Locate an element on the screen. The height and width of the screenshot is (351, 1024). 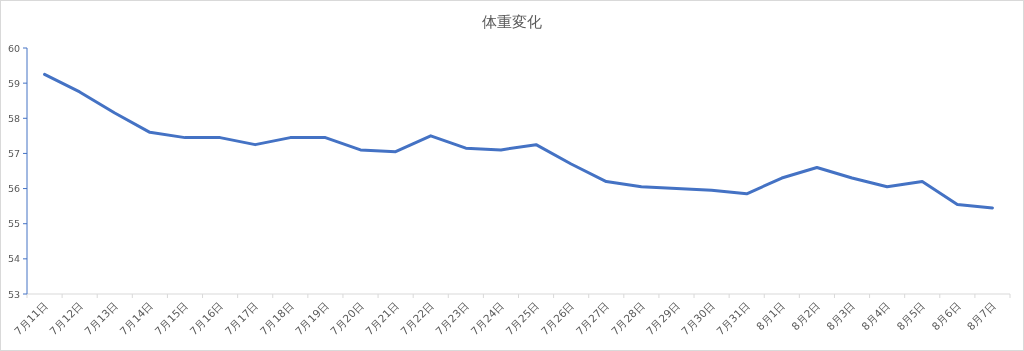
y-tick-label: 57 is located at coordinates (13, 153).